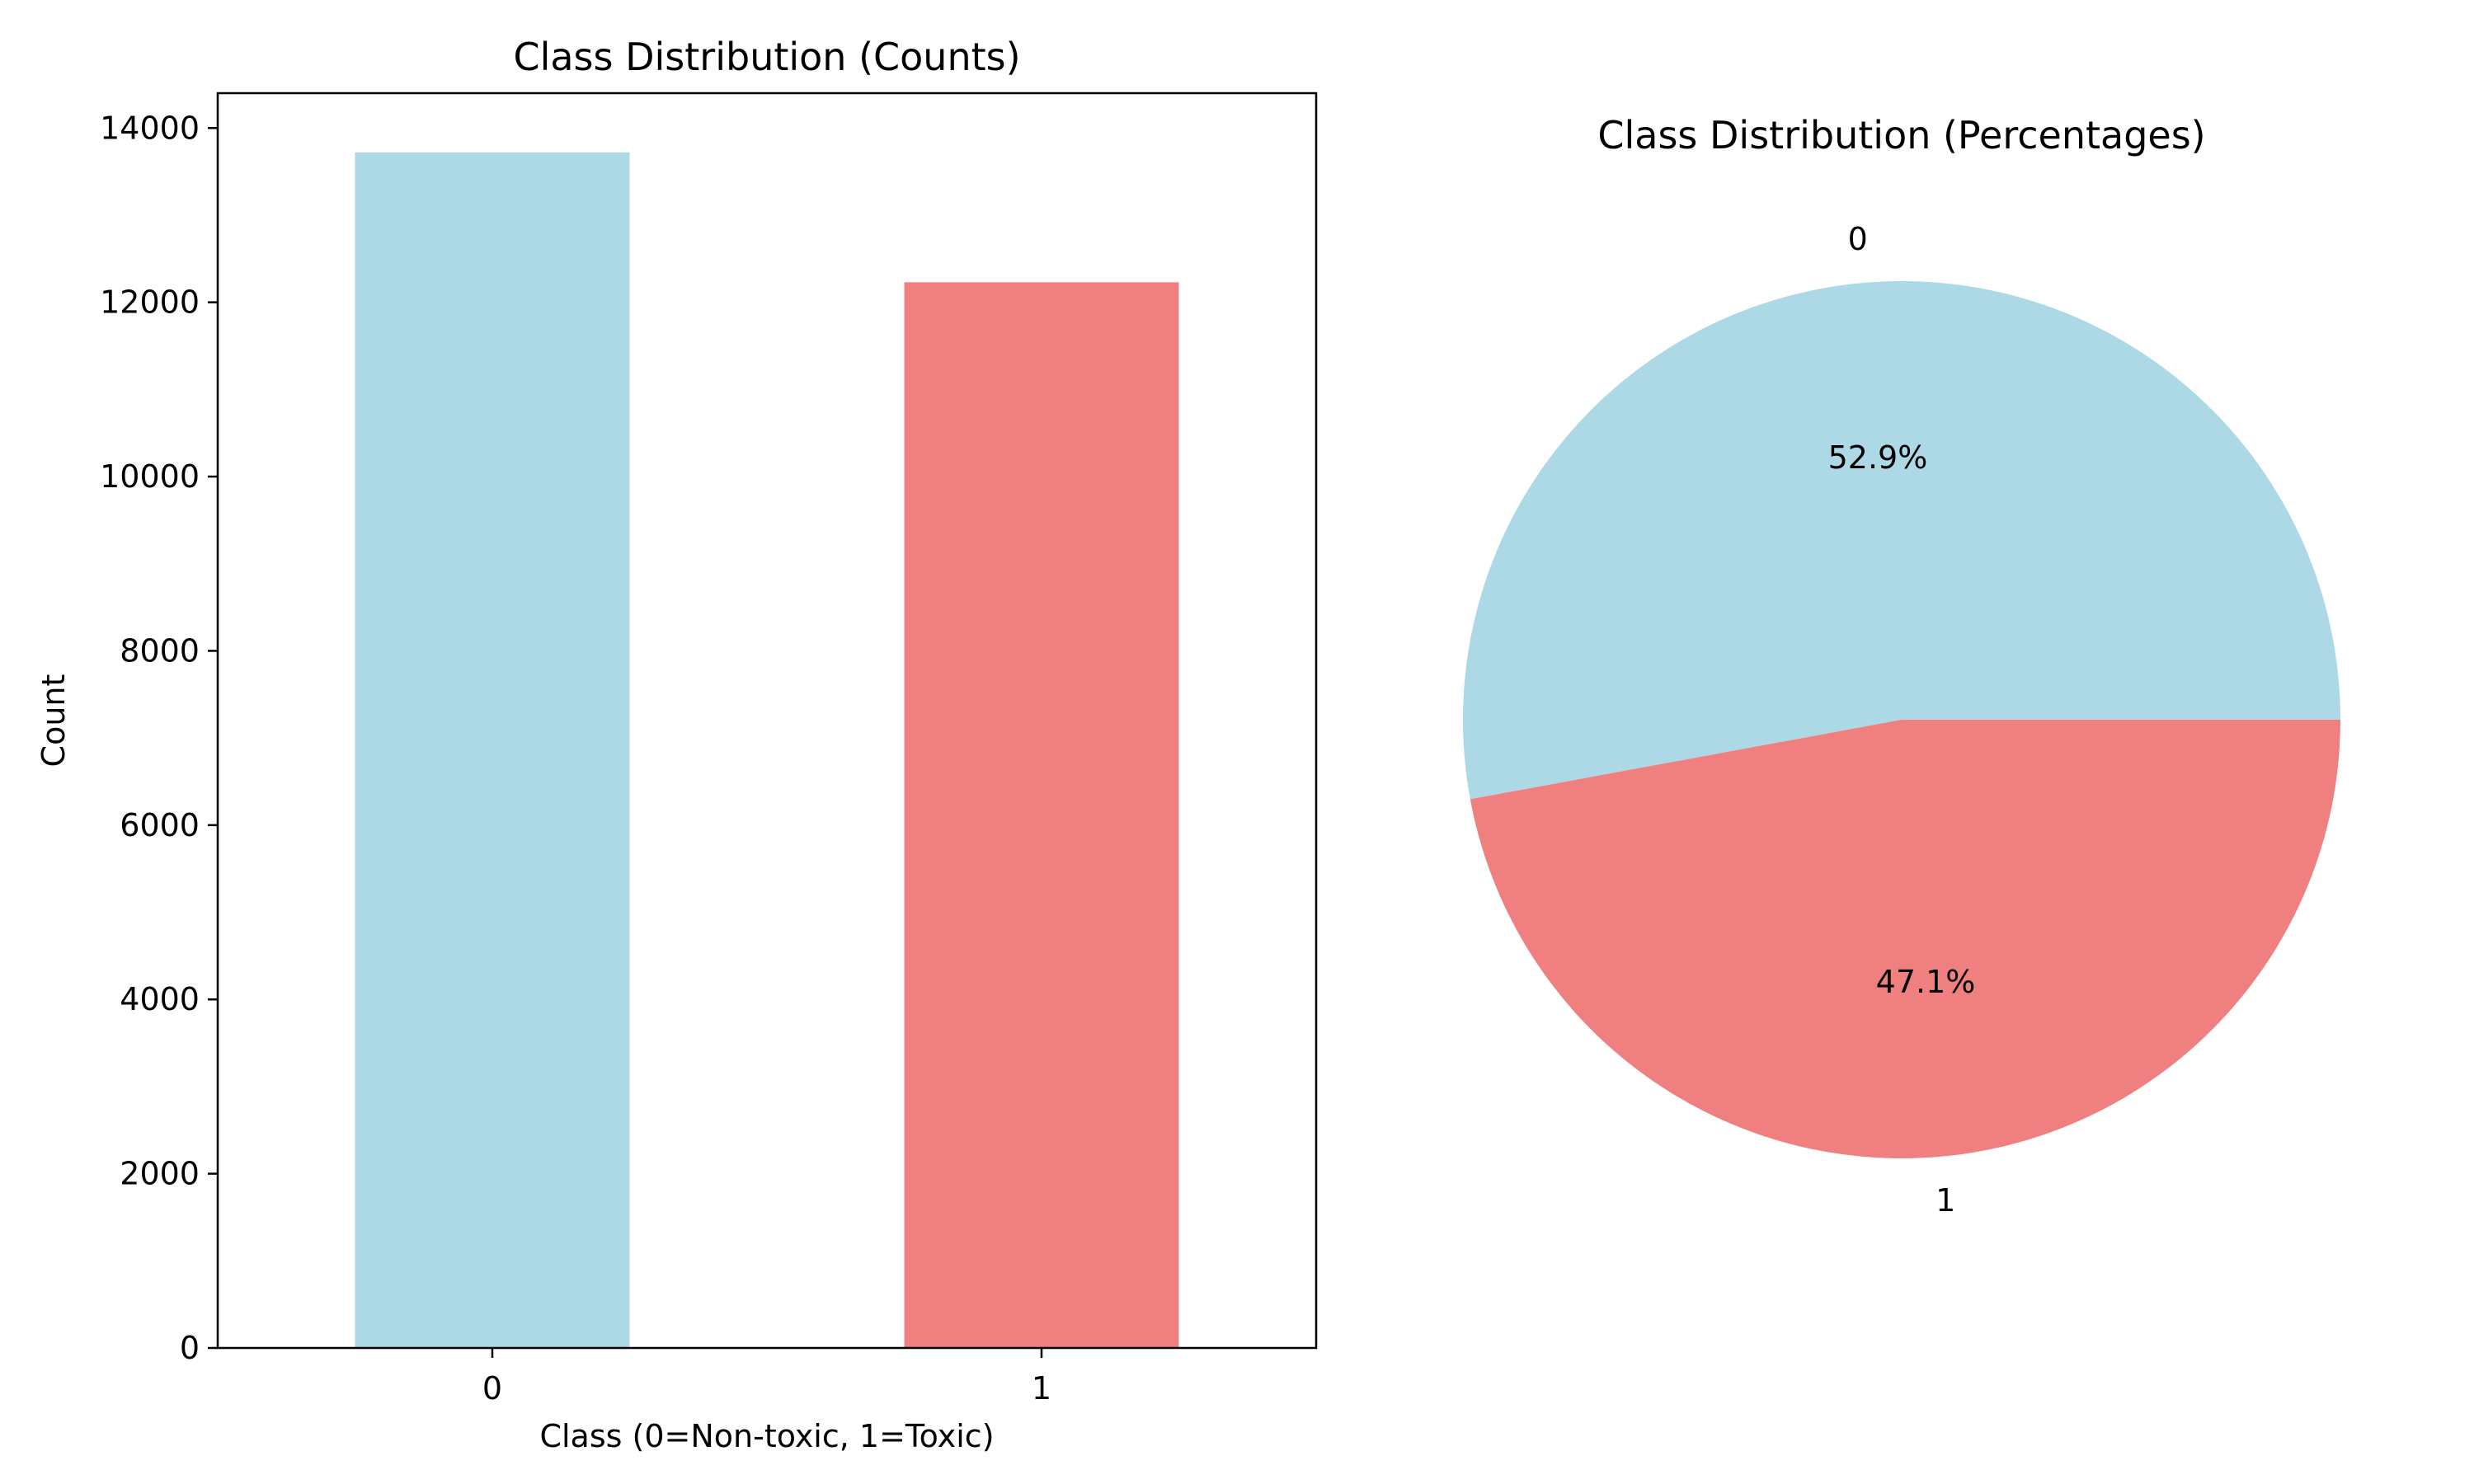 The image size is (2474, 1484). I want to click on y-tick-label: 14000, so click(150, 128).